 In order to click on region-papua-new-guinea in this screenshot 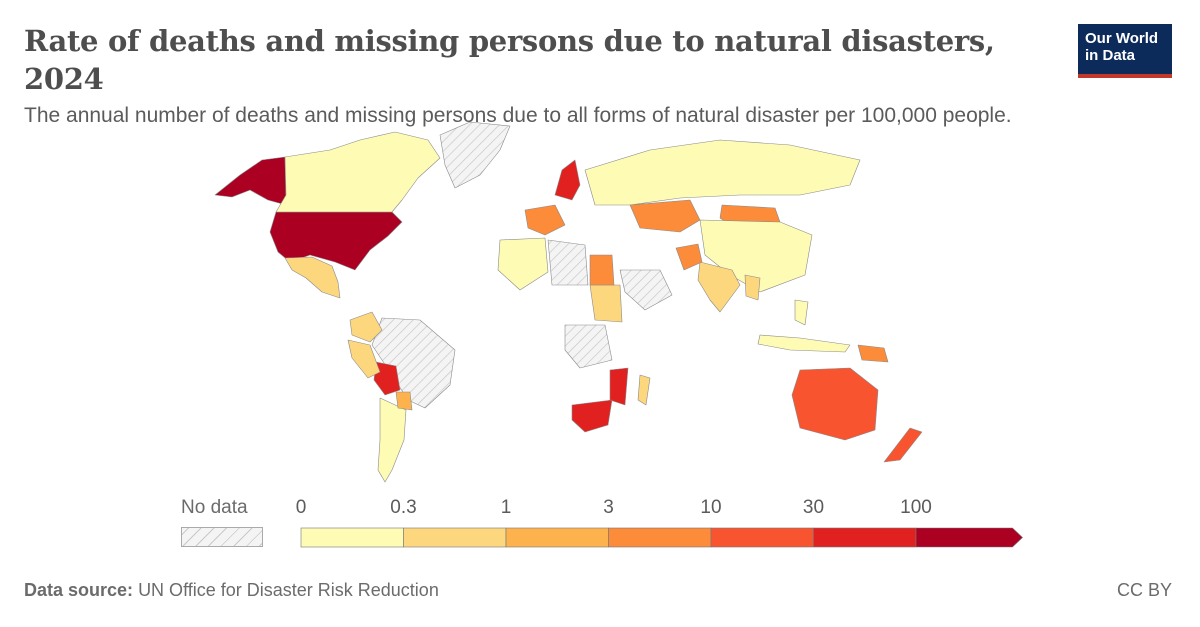, I will do `click(873, 353)`.